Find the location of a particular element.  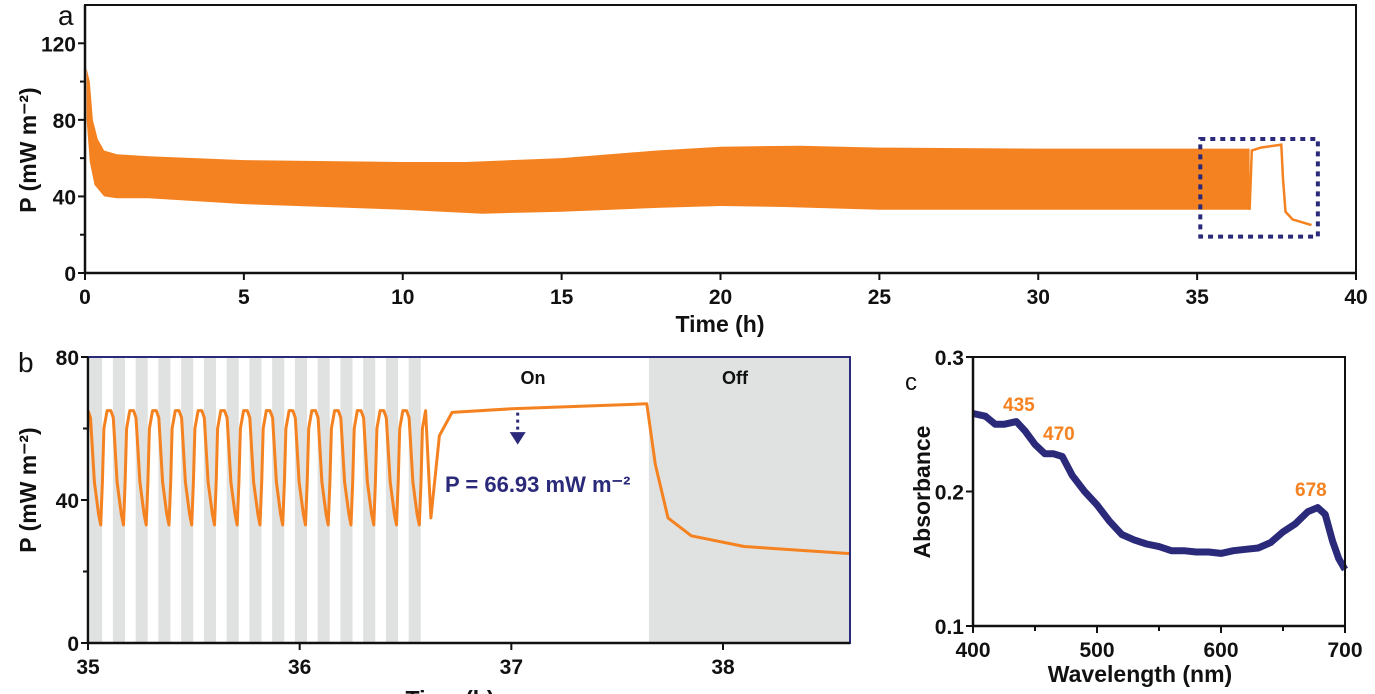

panel-b-y-tick-label: 80 is located at coordinates (67, 358).